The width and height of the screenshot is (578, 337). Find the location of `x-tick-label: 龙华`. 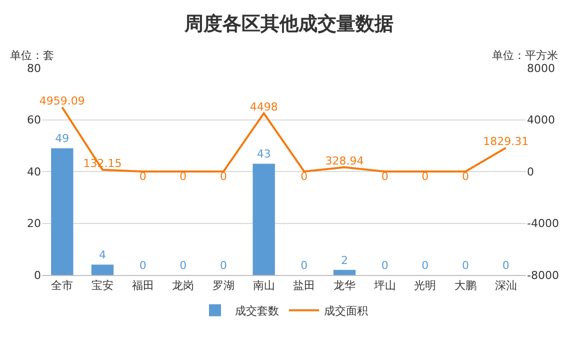

x-tick-label: 龙华 is located at coordinates (345, 285).